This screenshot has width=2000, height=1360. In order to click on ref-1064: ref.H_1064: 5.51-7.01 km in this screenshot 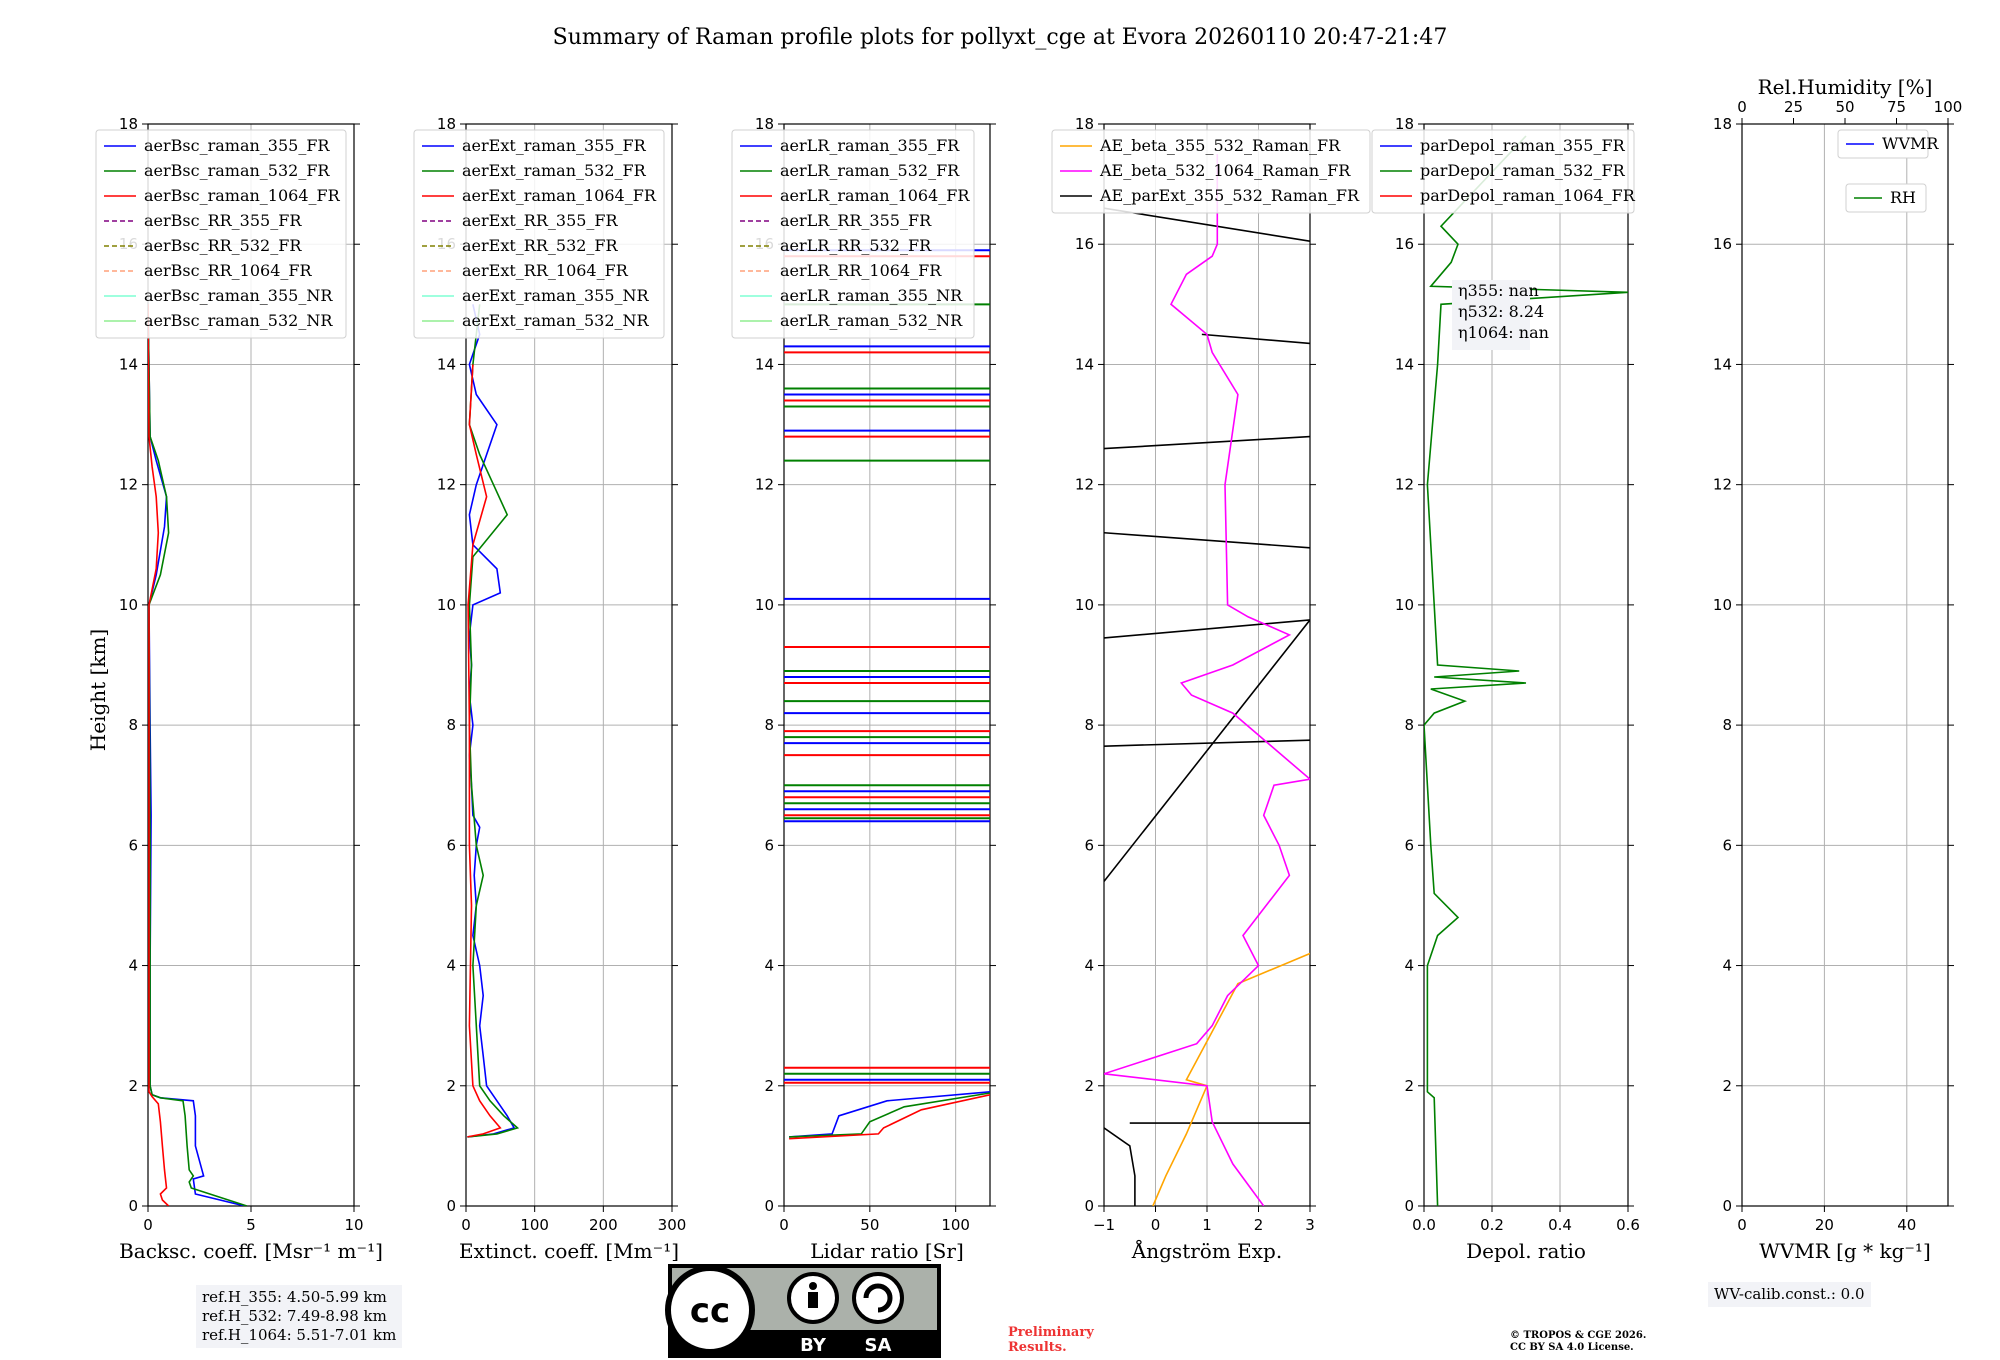, I will do `click(299, 1335)`.